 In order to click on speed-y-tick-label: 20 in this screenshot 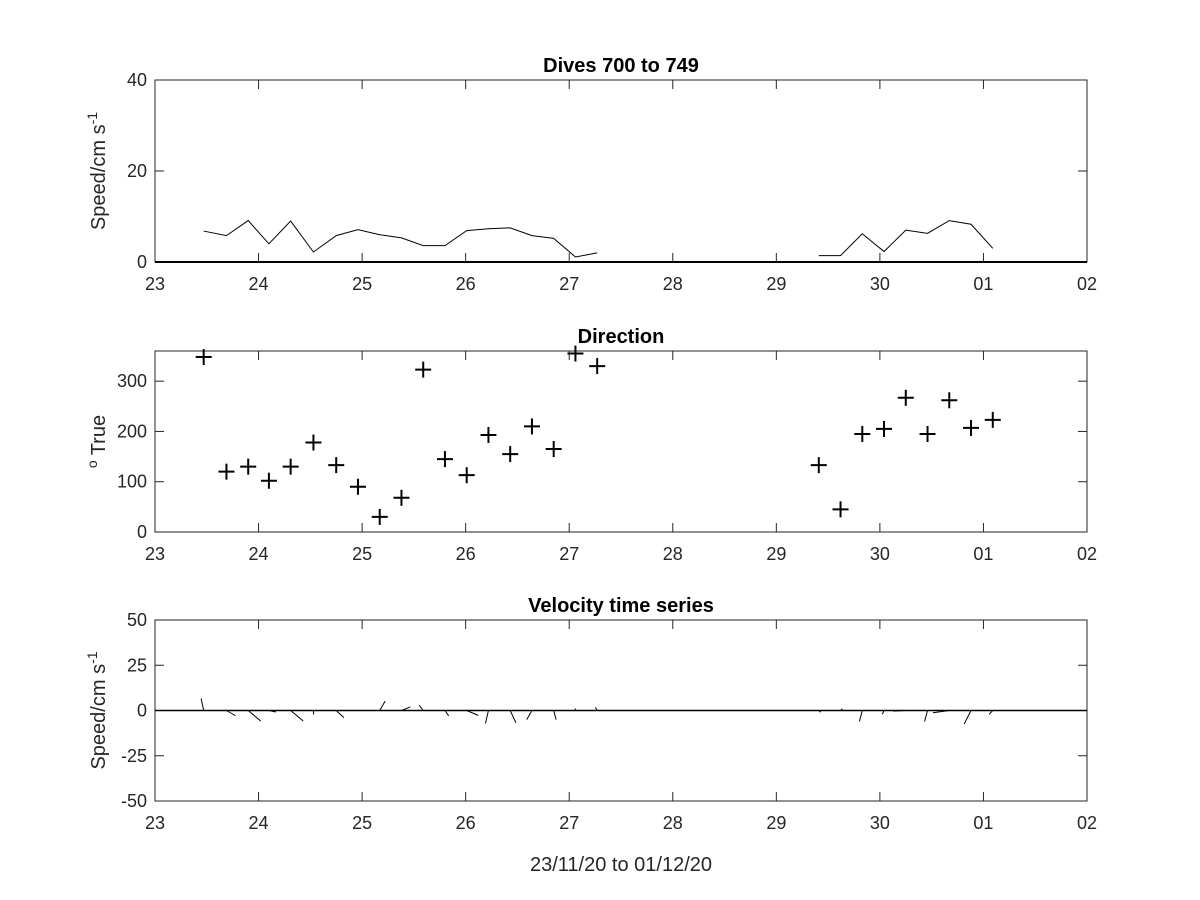, I will do `click(137, 171)`.